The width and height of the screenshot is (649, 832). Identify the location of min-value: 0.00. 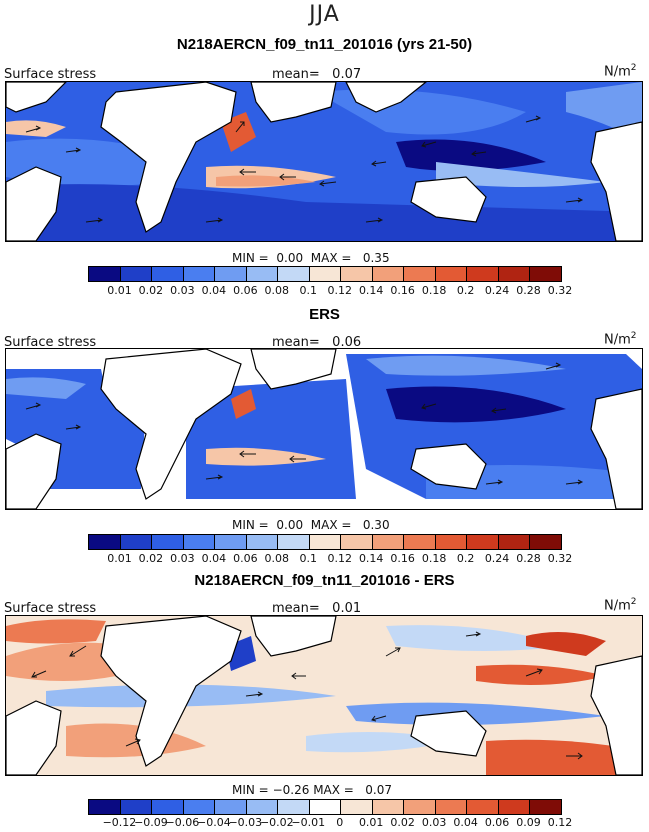
(290, 258).